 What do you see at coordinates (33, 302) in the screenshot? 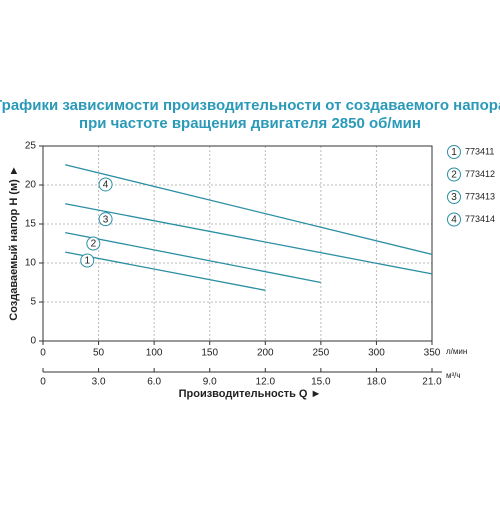
I see `y-tick-label: 5` at bounding box center [33, 302].